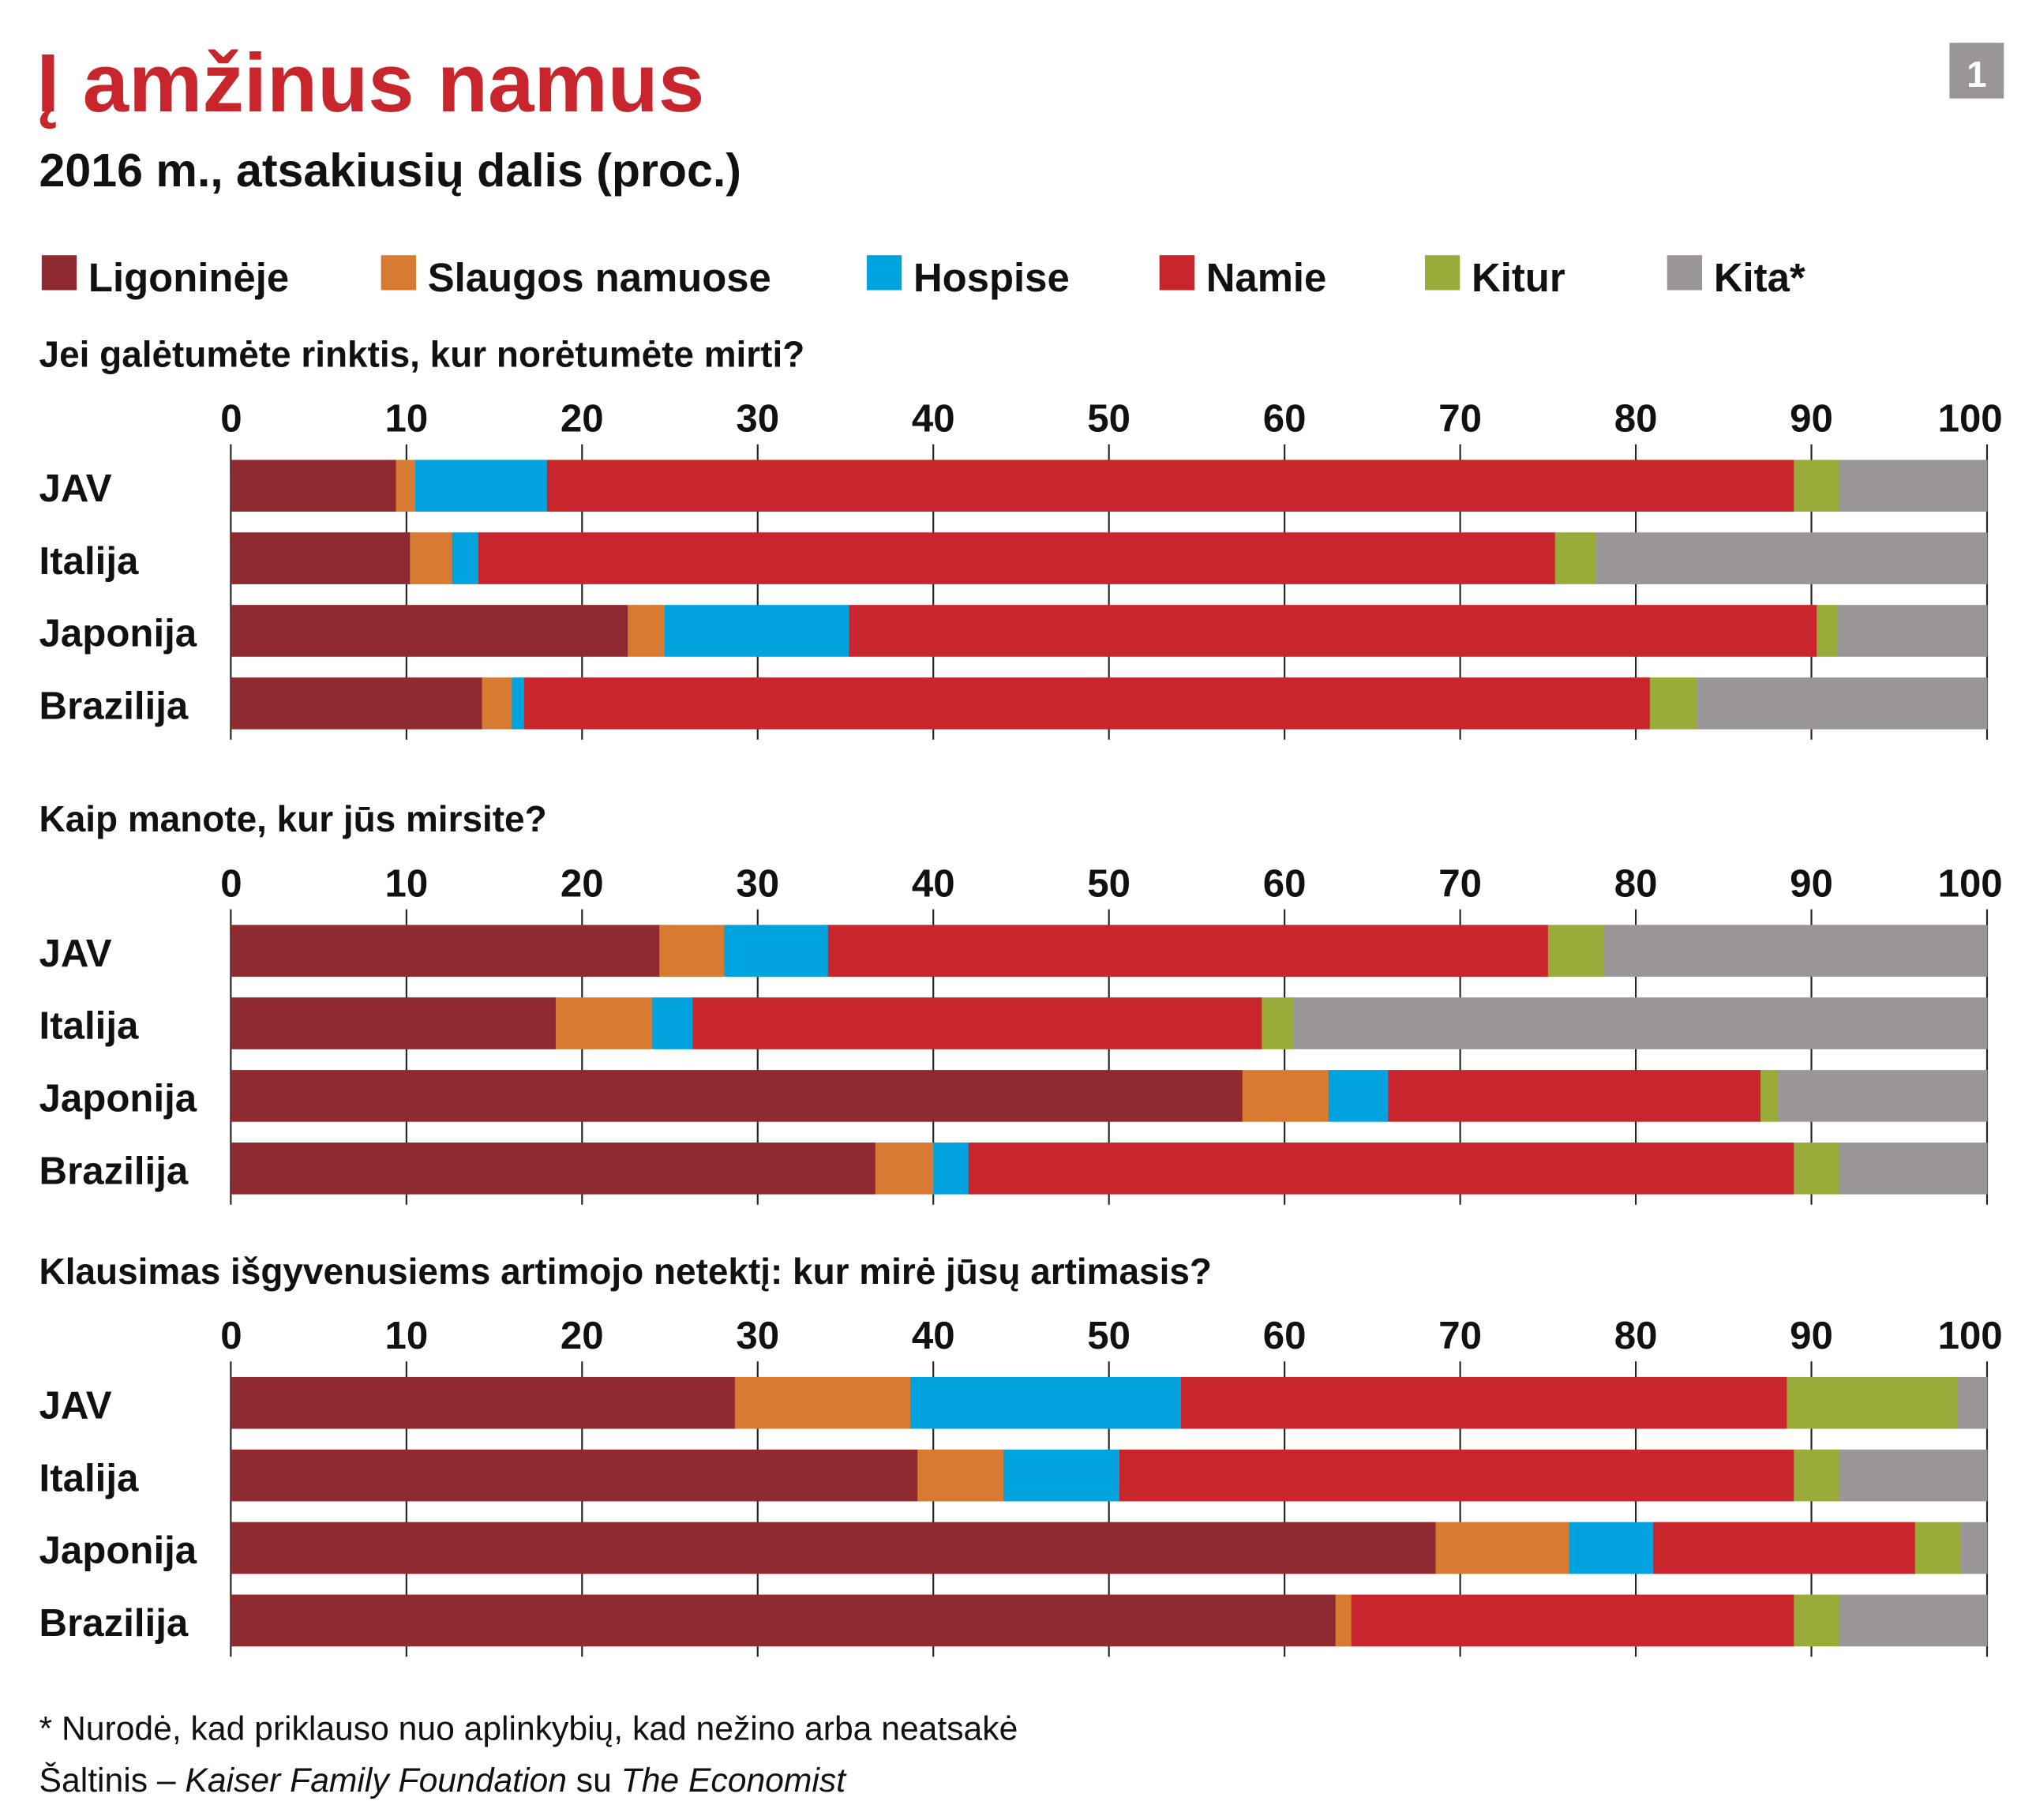 This screenshot has width=2021, height=1820. Describe the element at coordinates (375, 1780) in the screenshot. I see `source-org: Kaiser Family Foundation` at that location.